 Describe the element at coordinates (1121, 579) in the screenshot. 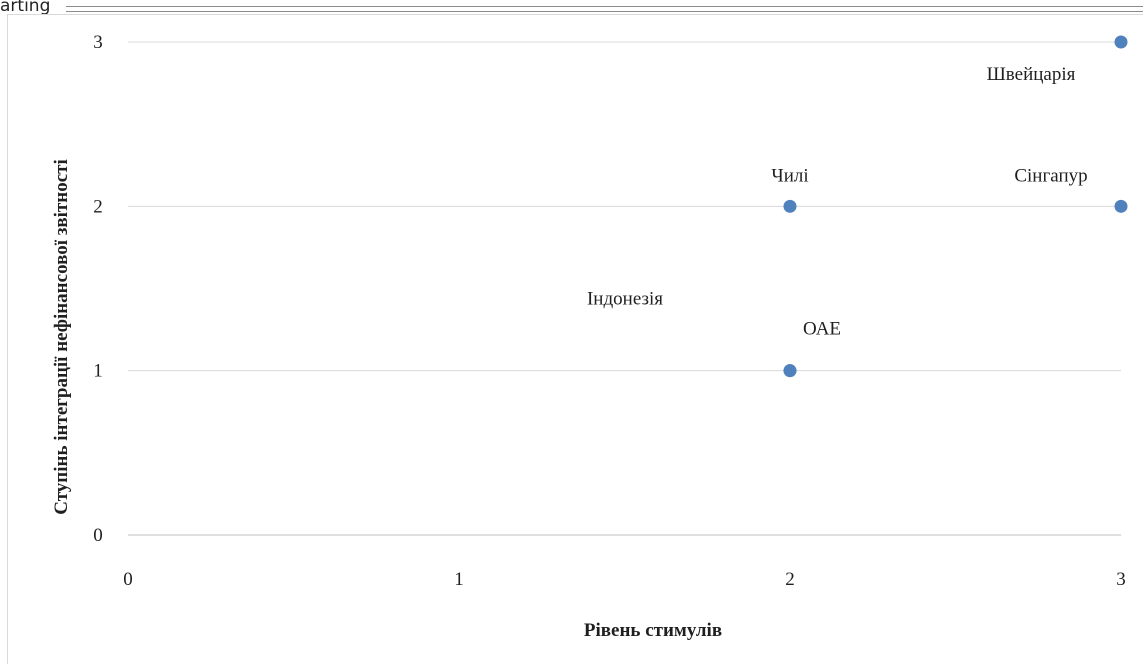

I see `x-tick-label-3: 3` at that location.